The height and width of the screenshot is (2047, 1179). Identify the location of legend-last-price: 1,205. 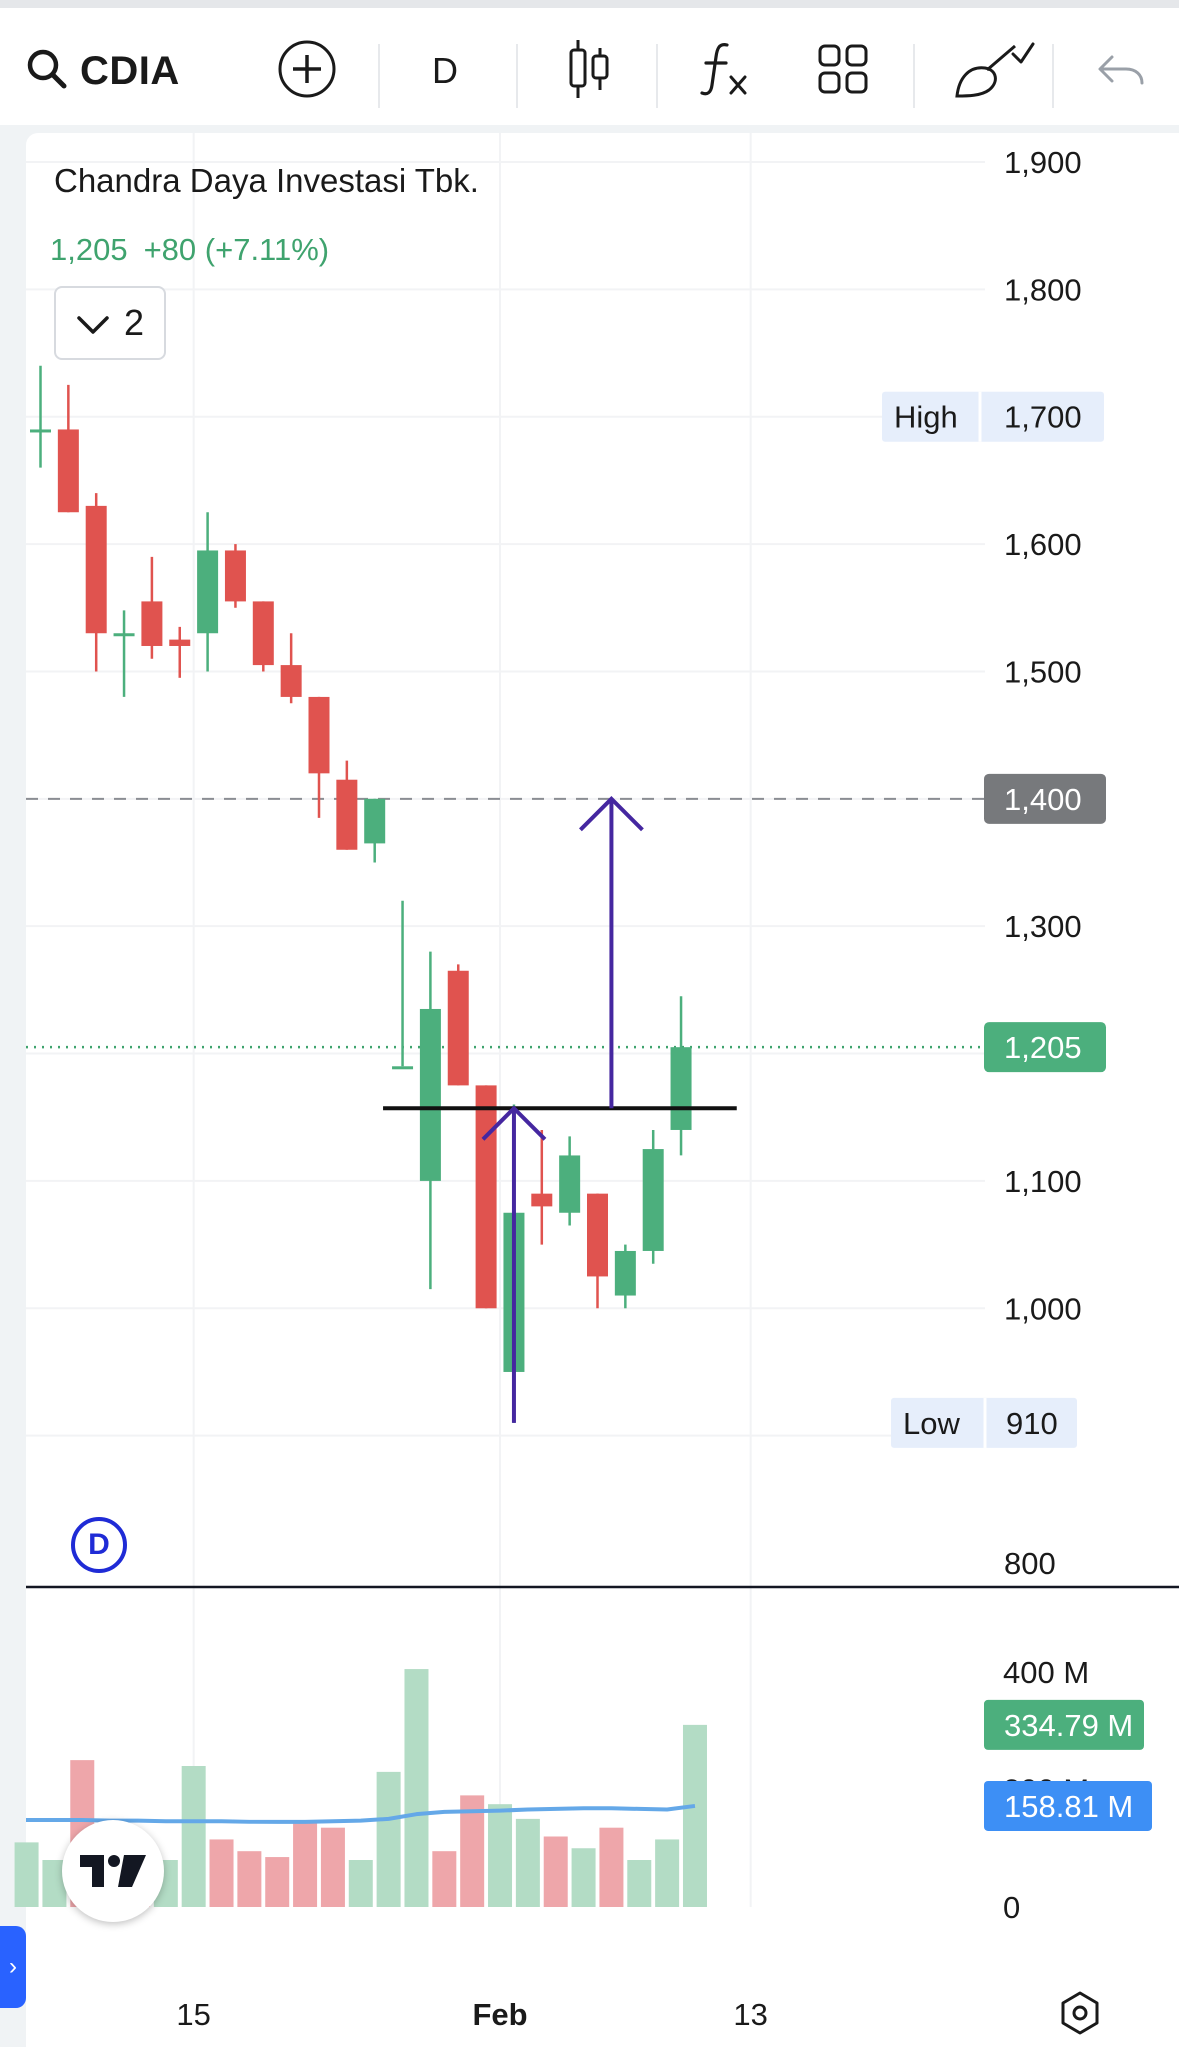
(89, 249).